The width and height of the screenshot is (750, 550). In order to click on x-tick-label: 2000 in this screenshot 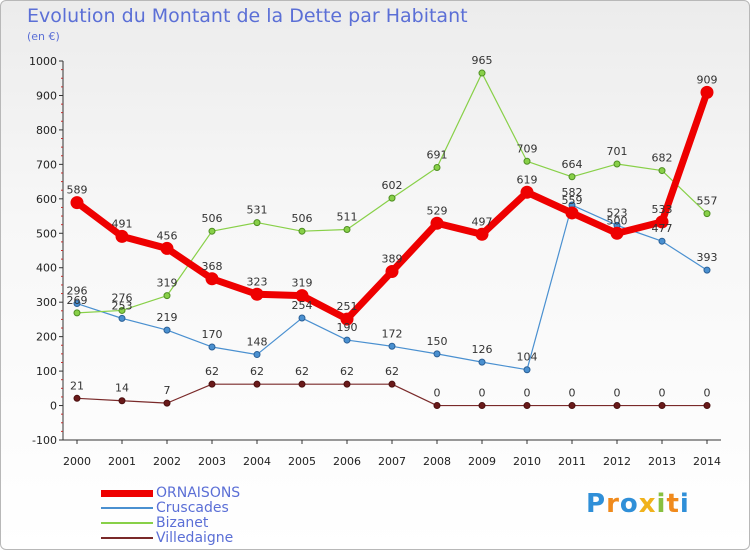, I will do `click(77, 461)`.